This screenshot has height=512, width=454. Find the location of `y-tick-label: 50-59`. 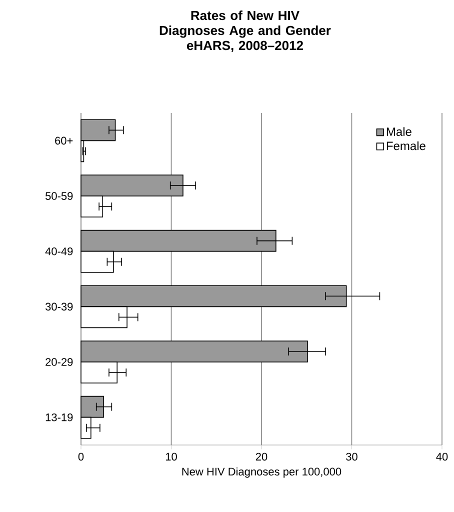

y-tick-label: 50-59 is located at coordinates (59, 196).